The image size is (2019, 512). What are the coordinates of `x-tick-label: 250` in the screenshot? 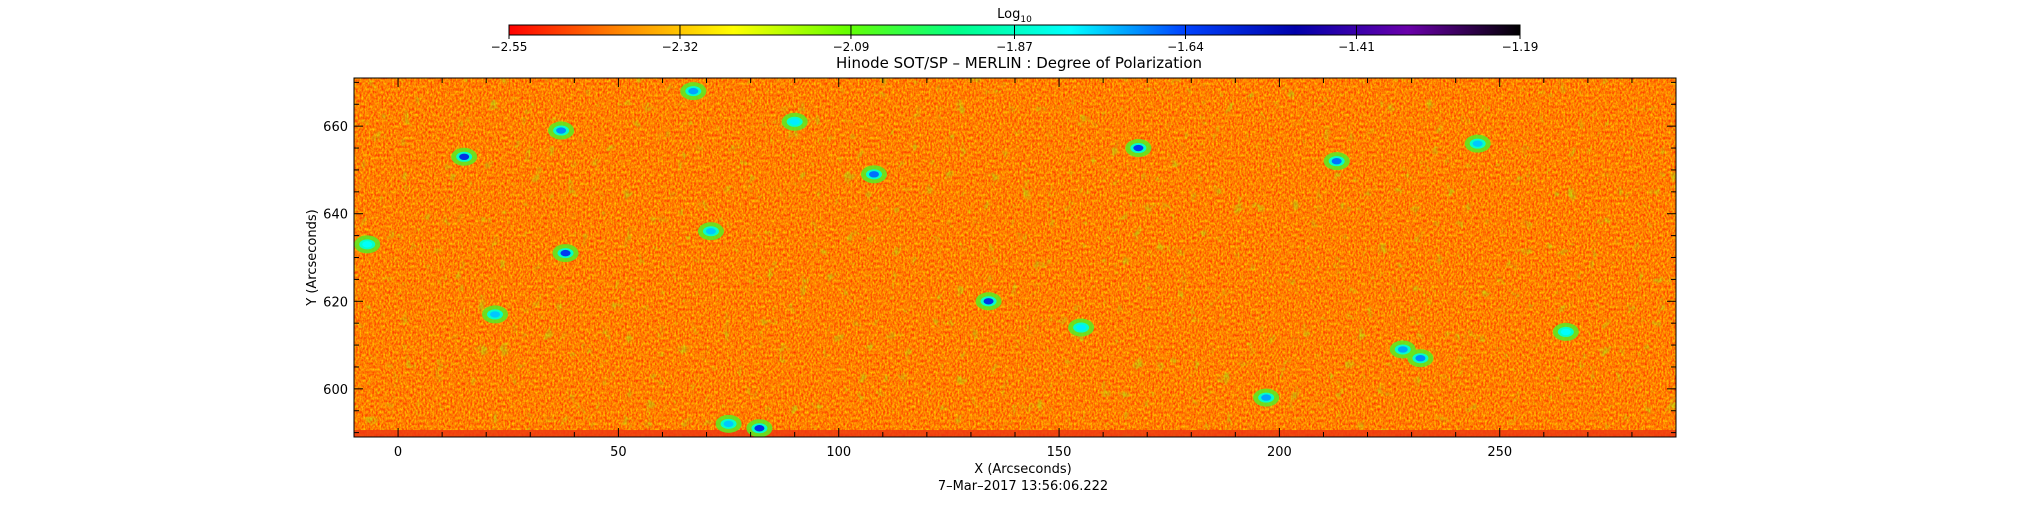 It's located at (1499, 452).